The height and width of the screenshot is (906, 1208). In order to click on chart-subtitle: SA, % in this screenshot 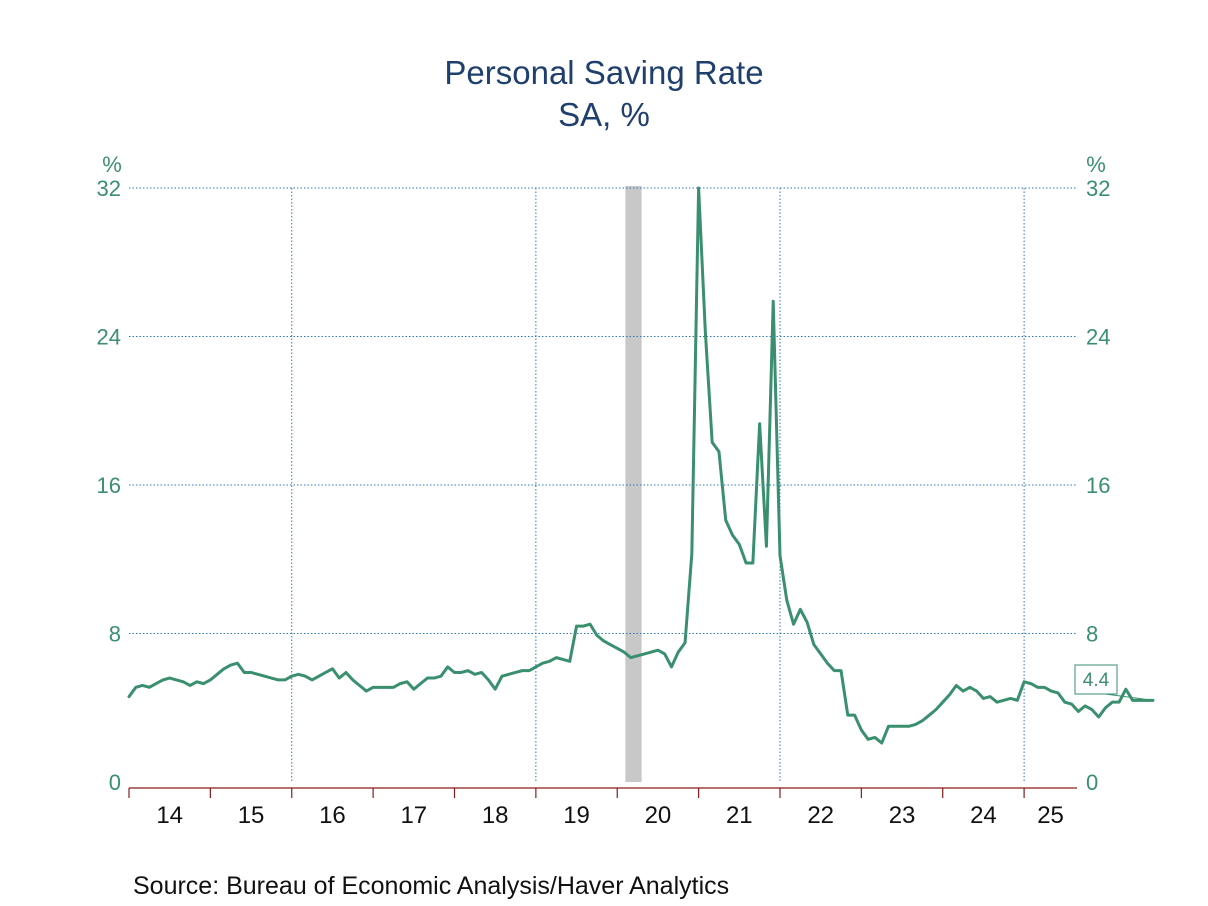, I will do `click(604, 114)`.